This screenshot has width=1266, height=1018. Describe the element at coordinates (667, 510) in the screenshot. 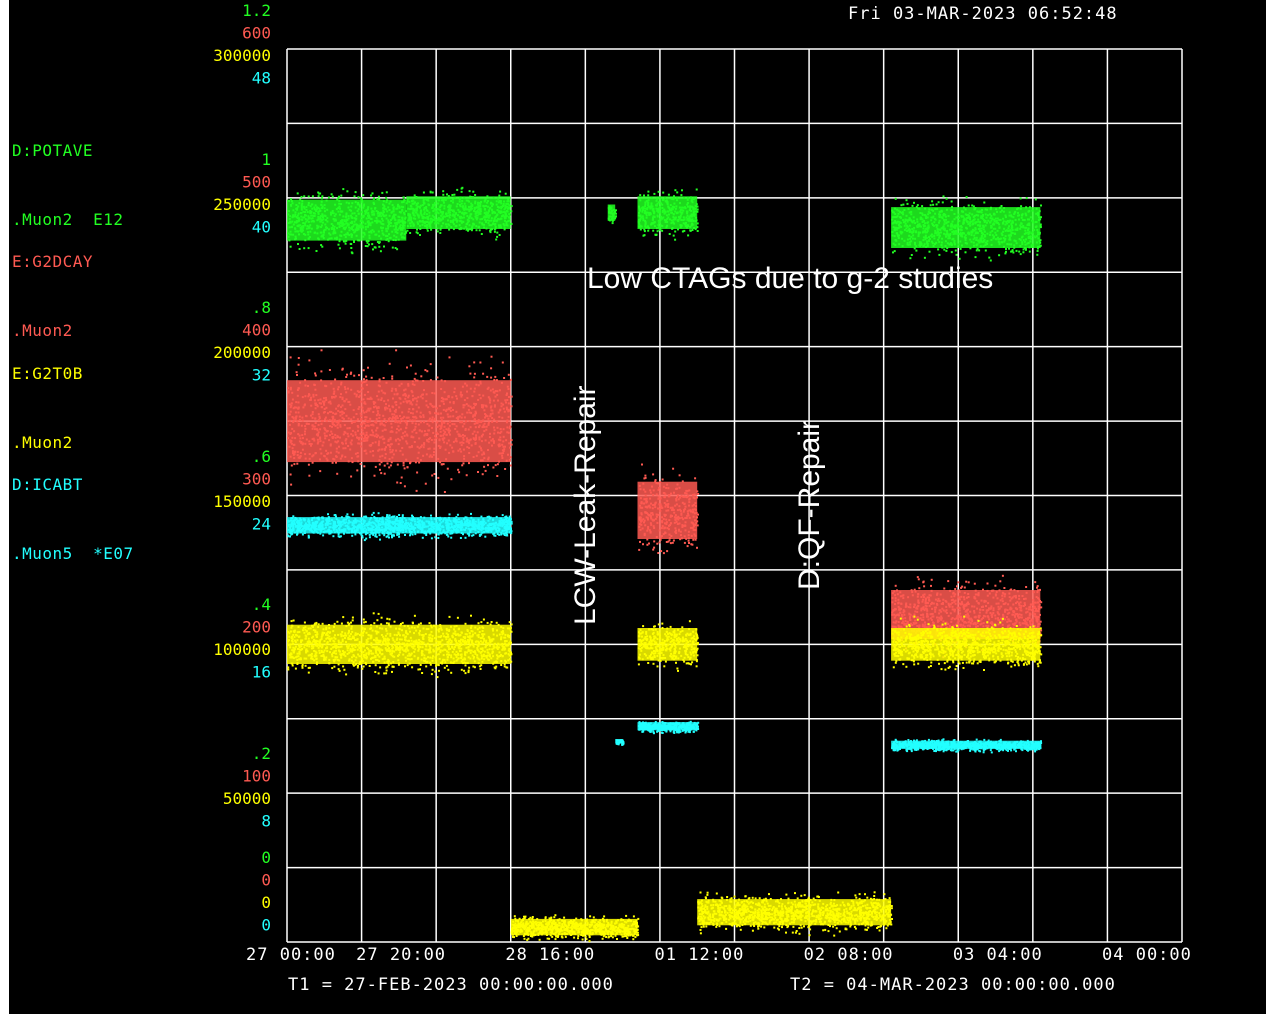

I see `data-band` at that location.